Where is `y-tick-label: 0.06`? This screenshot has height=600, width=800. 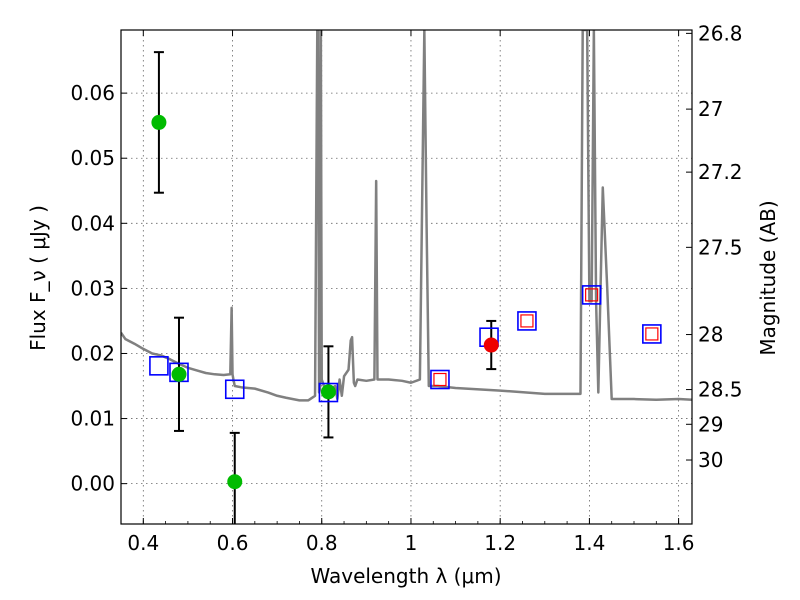
y-tick-label: 0.06 is located at coordinates (92, 93).